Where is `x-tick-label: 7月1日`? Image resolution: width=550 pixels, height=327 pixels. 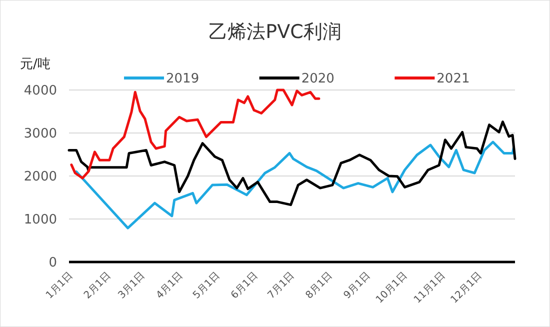 x-tick-label: 7月1日 is located at coordinates (281, 286).